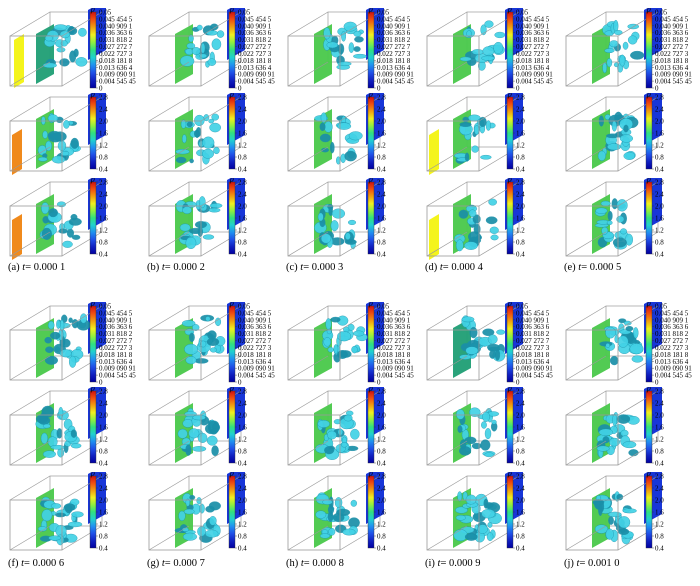 The image size is (700, 586). I want to click on panel-caption: (a) t= 0.000 1, so click(74, 267).